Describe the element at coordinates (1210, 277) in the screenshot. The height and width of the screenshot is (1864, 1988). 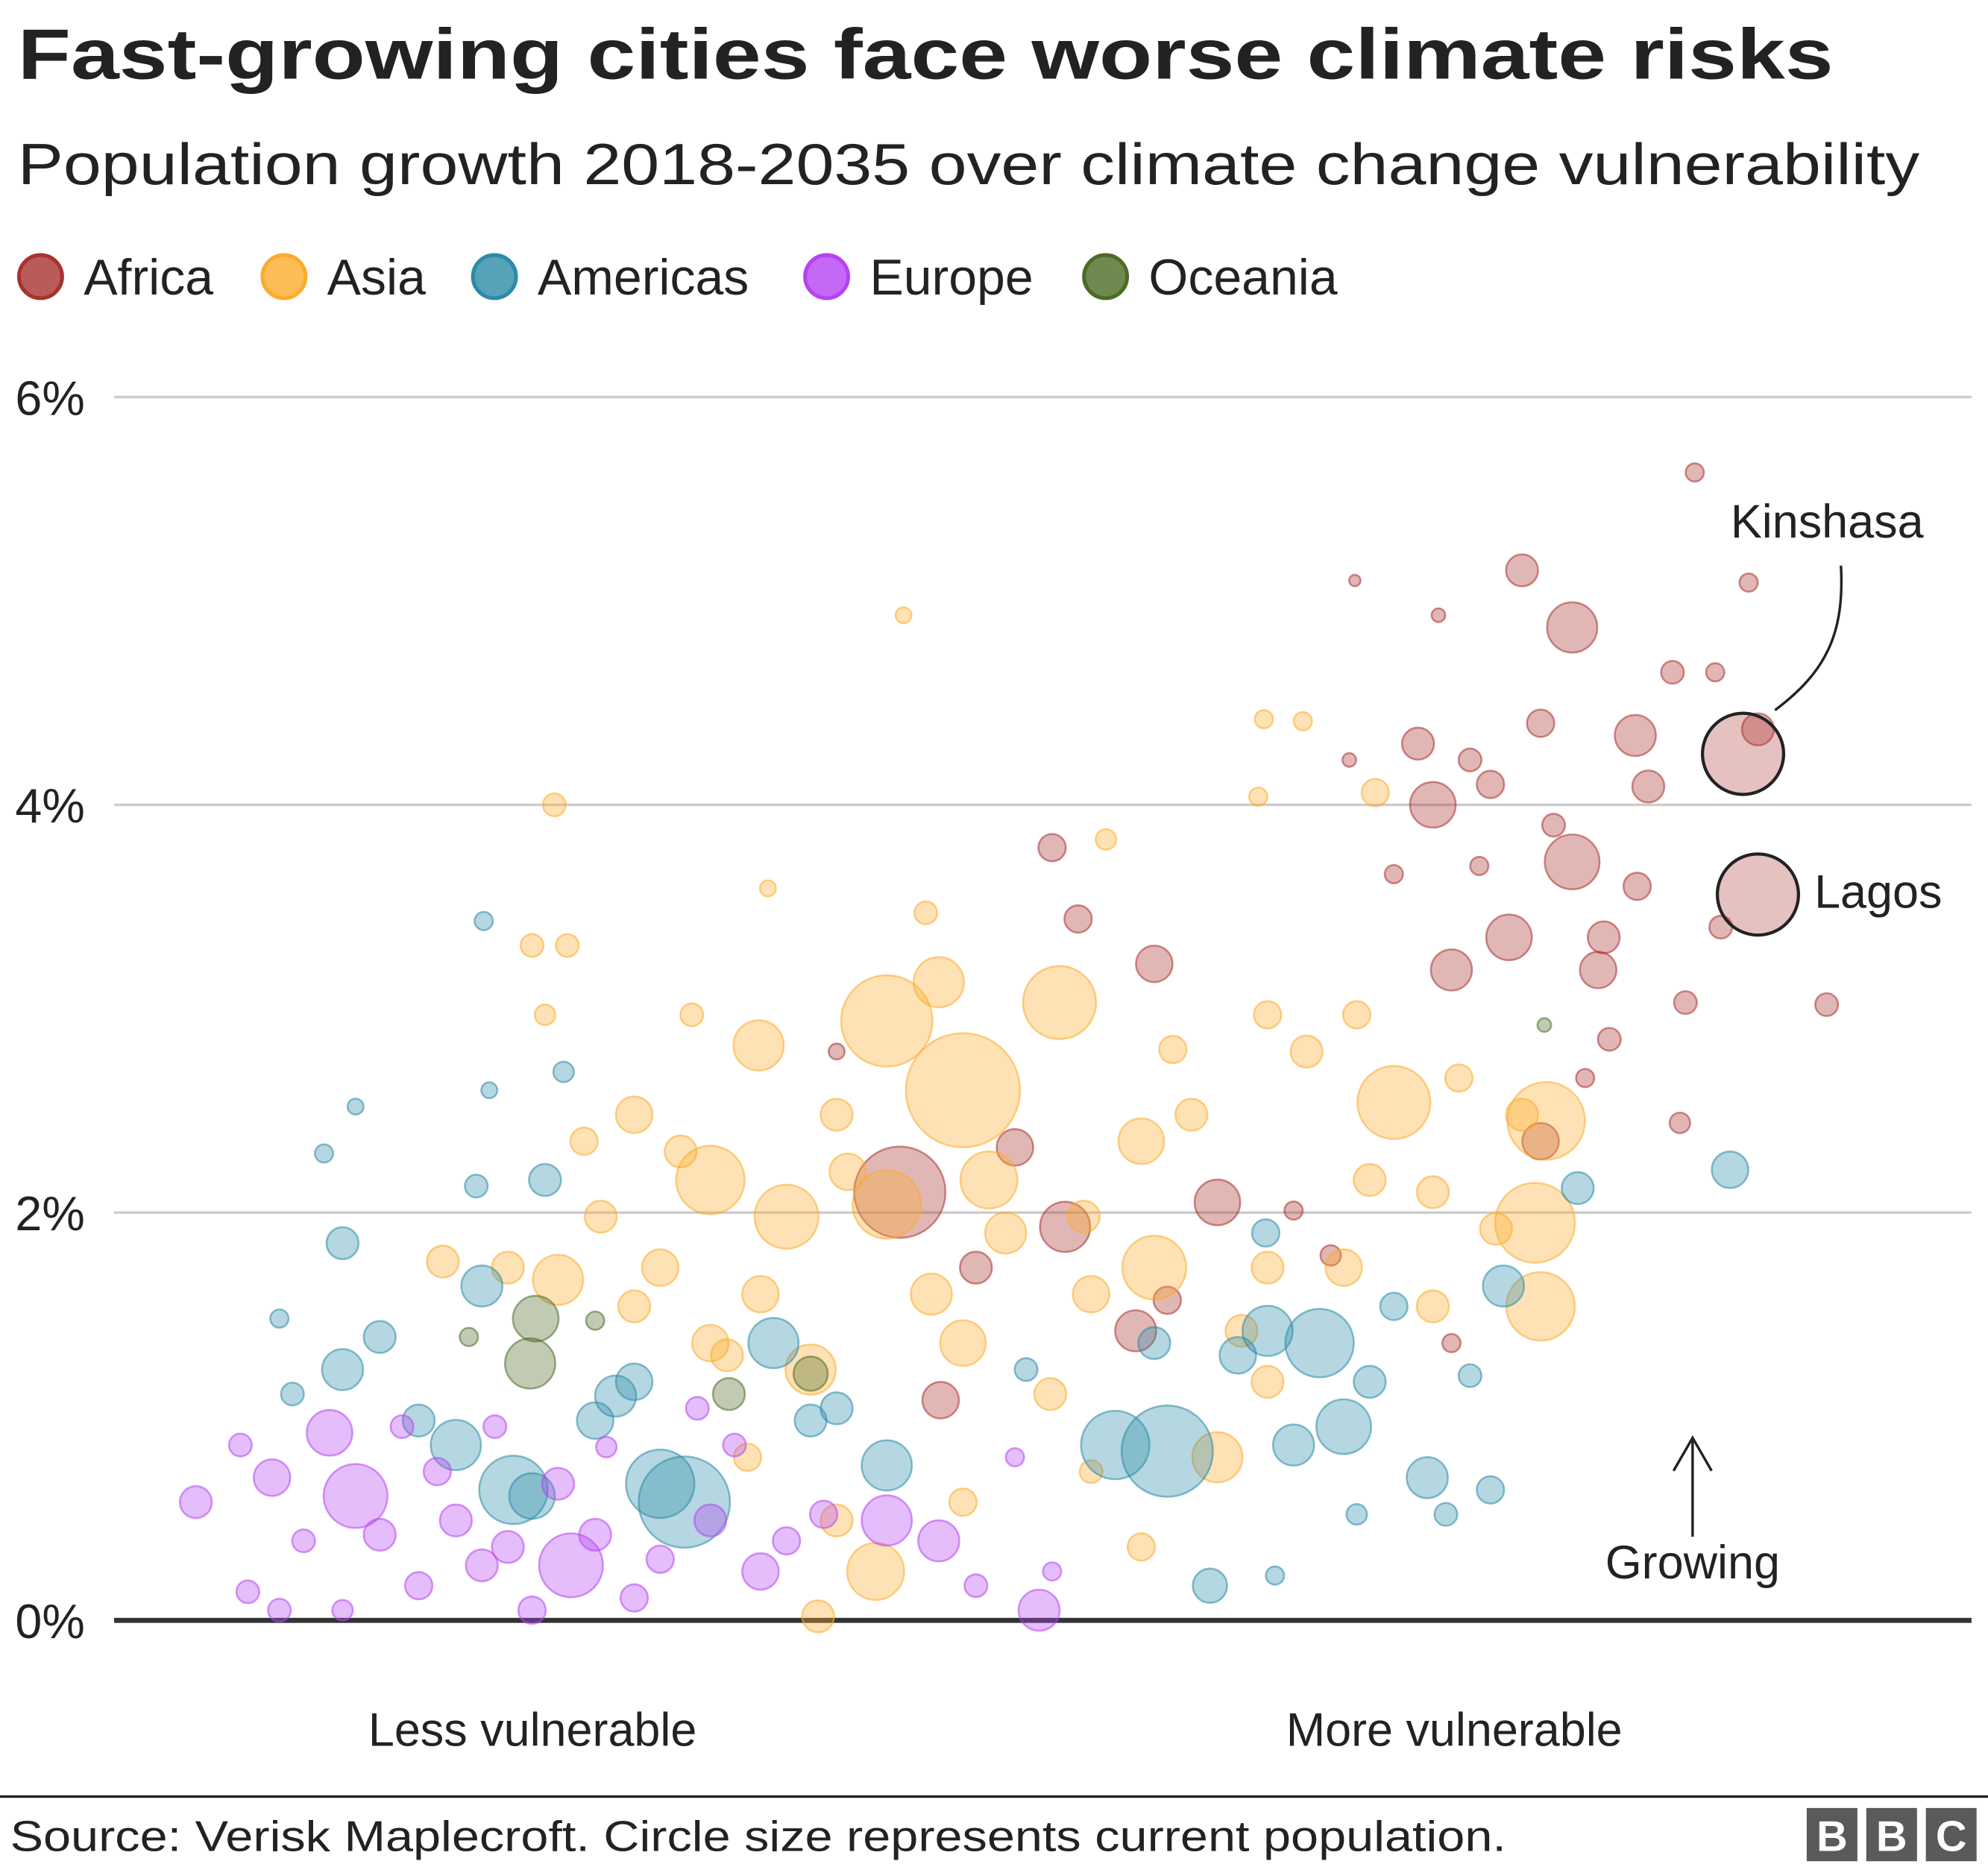
I see `legend-item-oceania: Oceania` at that location.